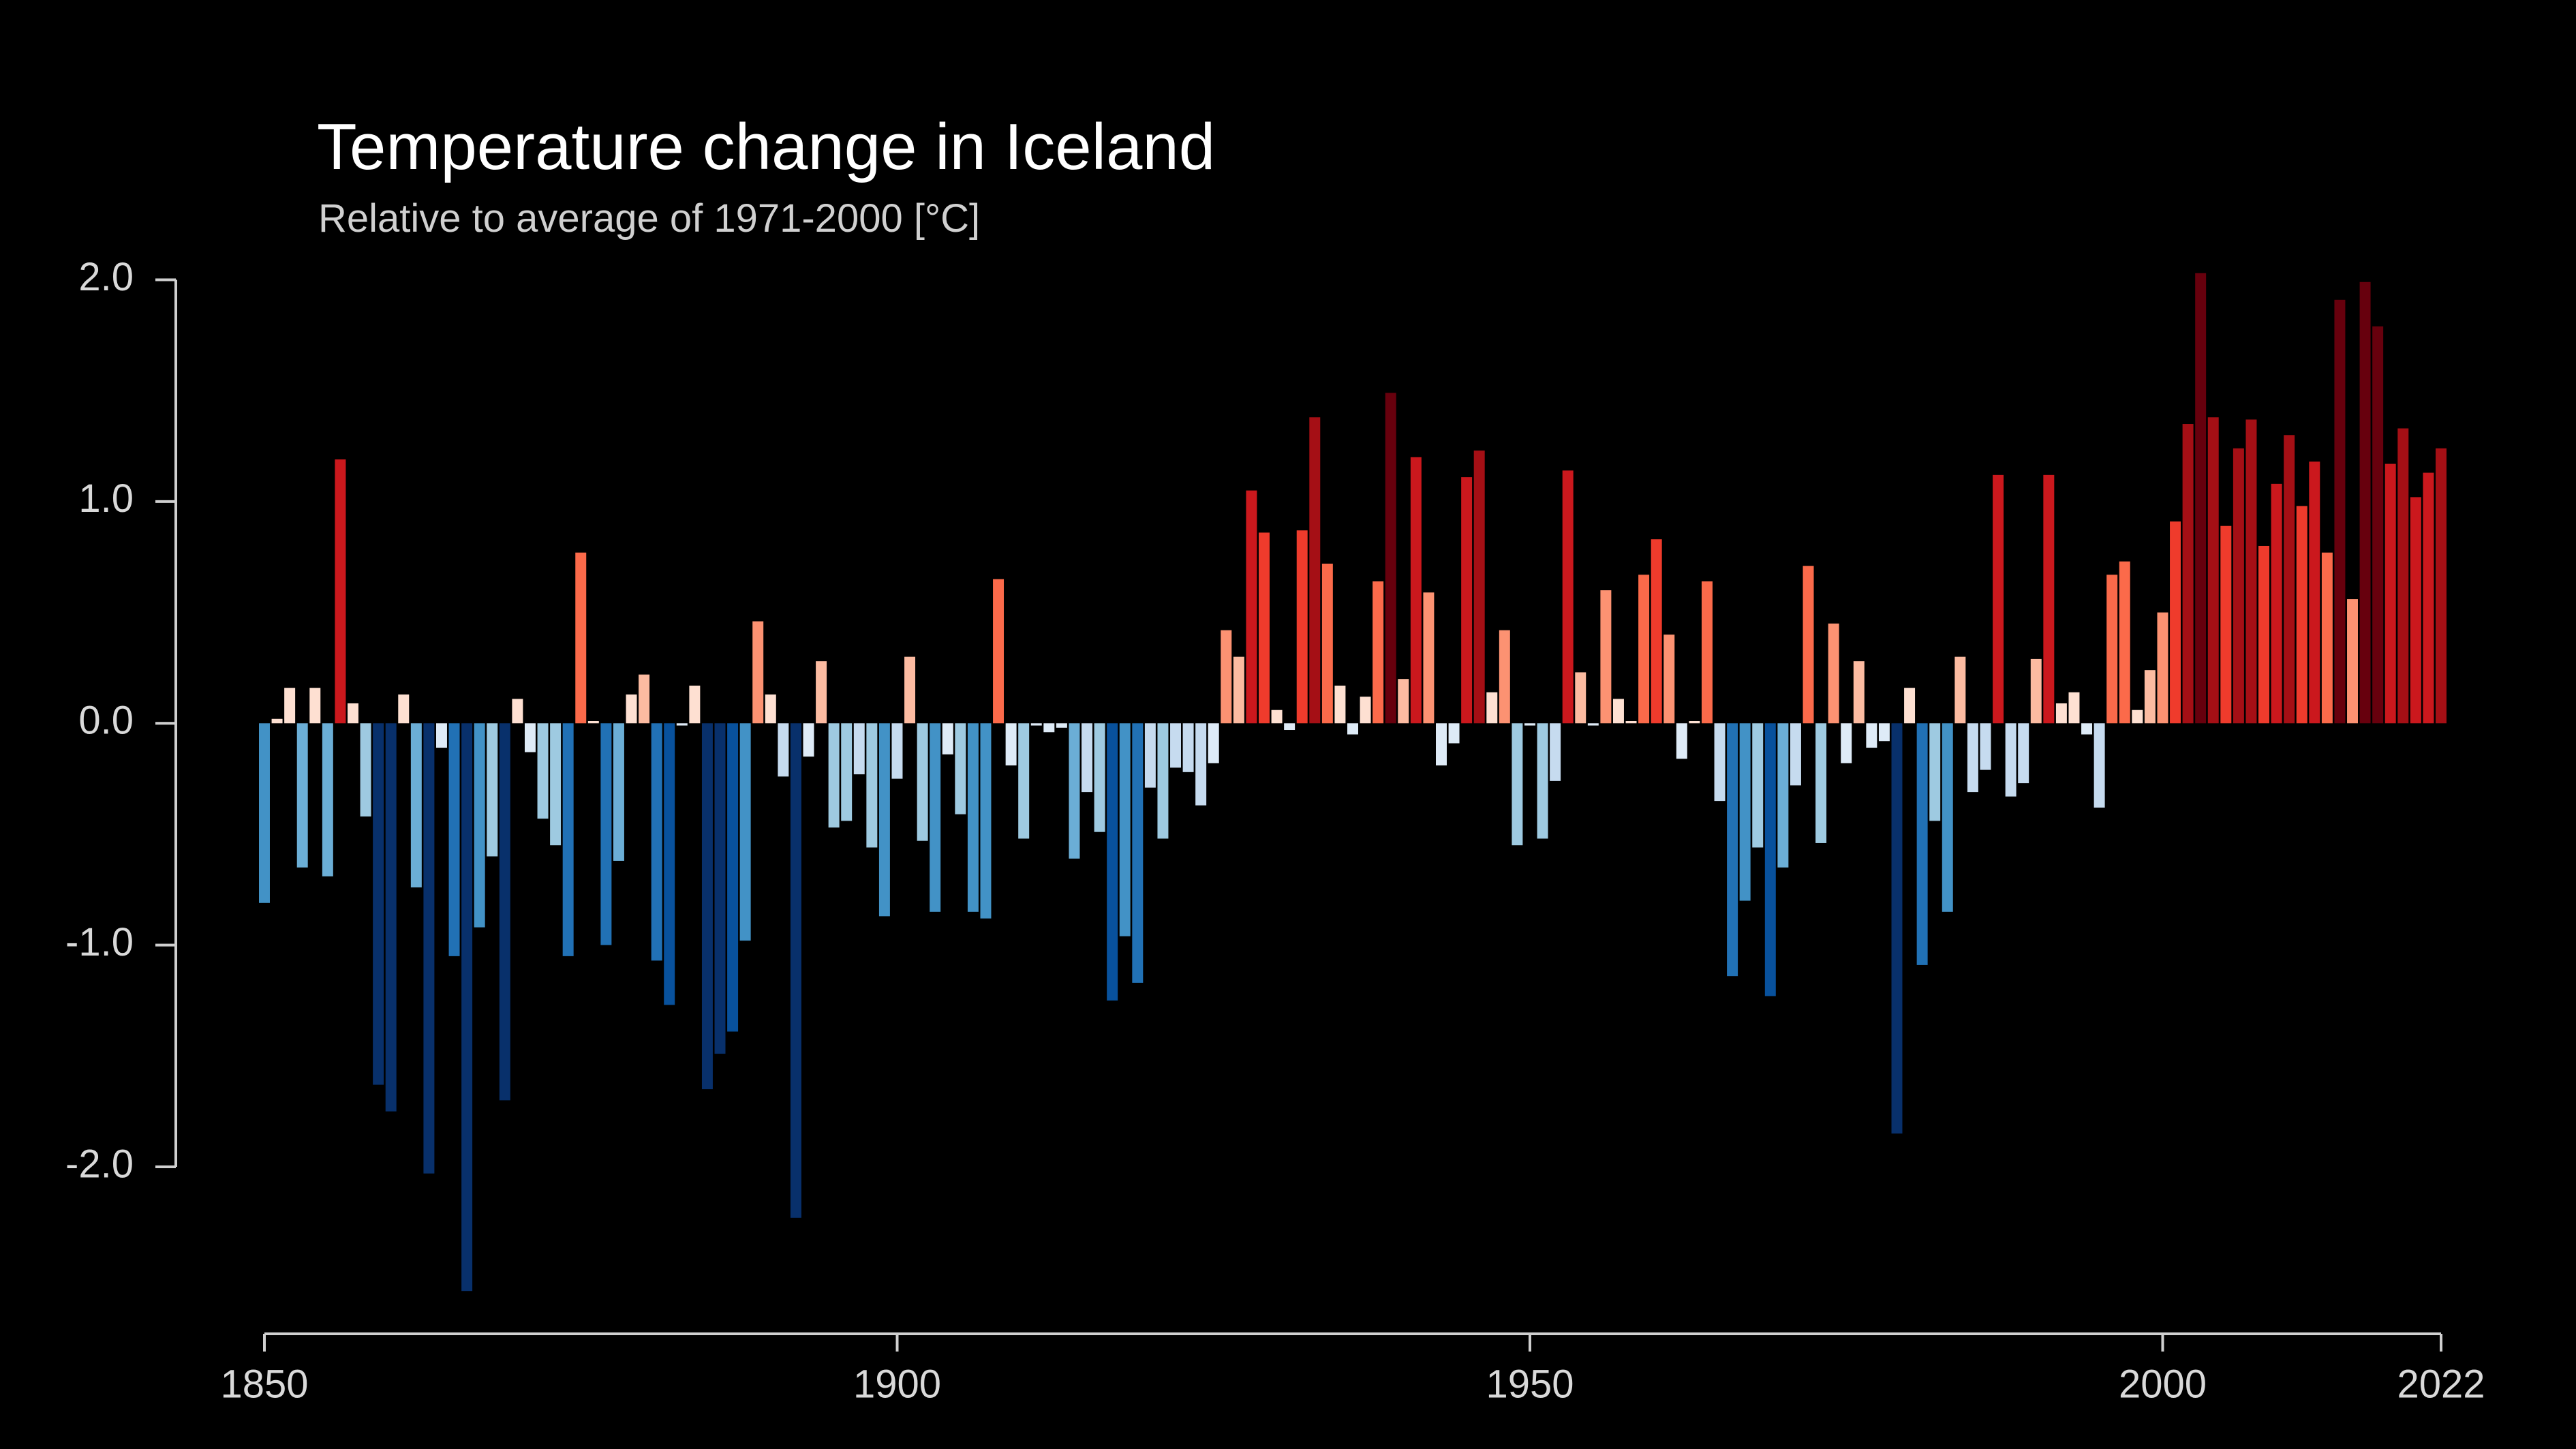  What do you see at coordinates (106, 498) in the screenshot?
I see `y-tick-label: 1.0` at bounding box center [106, 498].